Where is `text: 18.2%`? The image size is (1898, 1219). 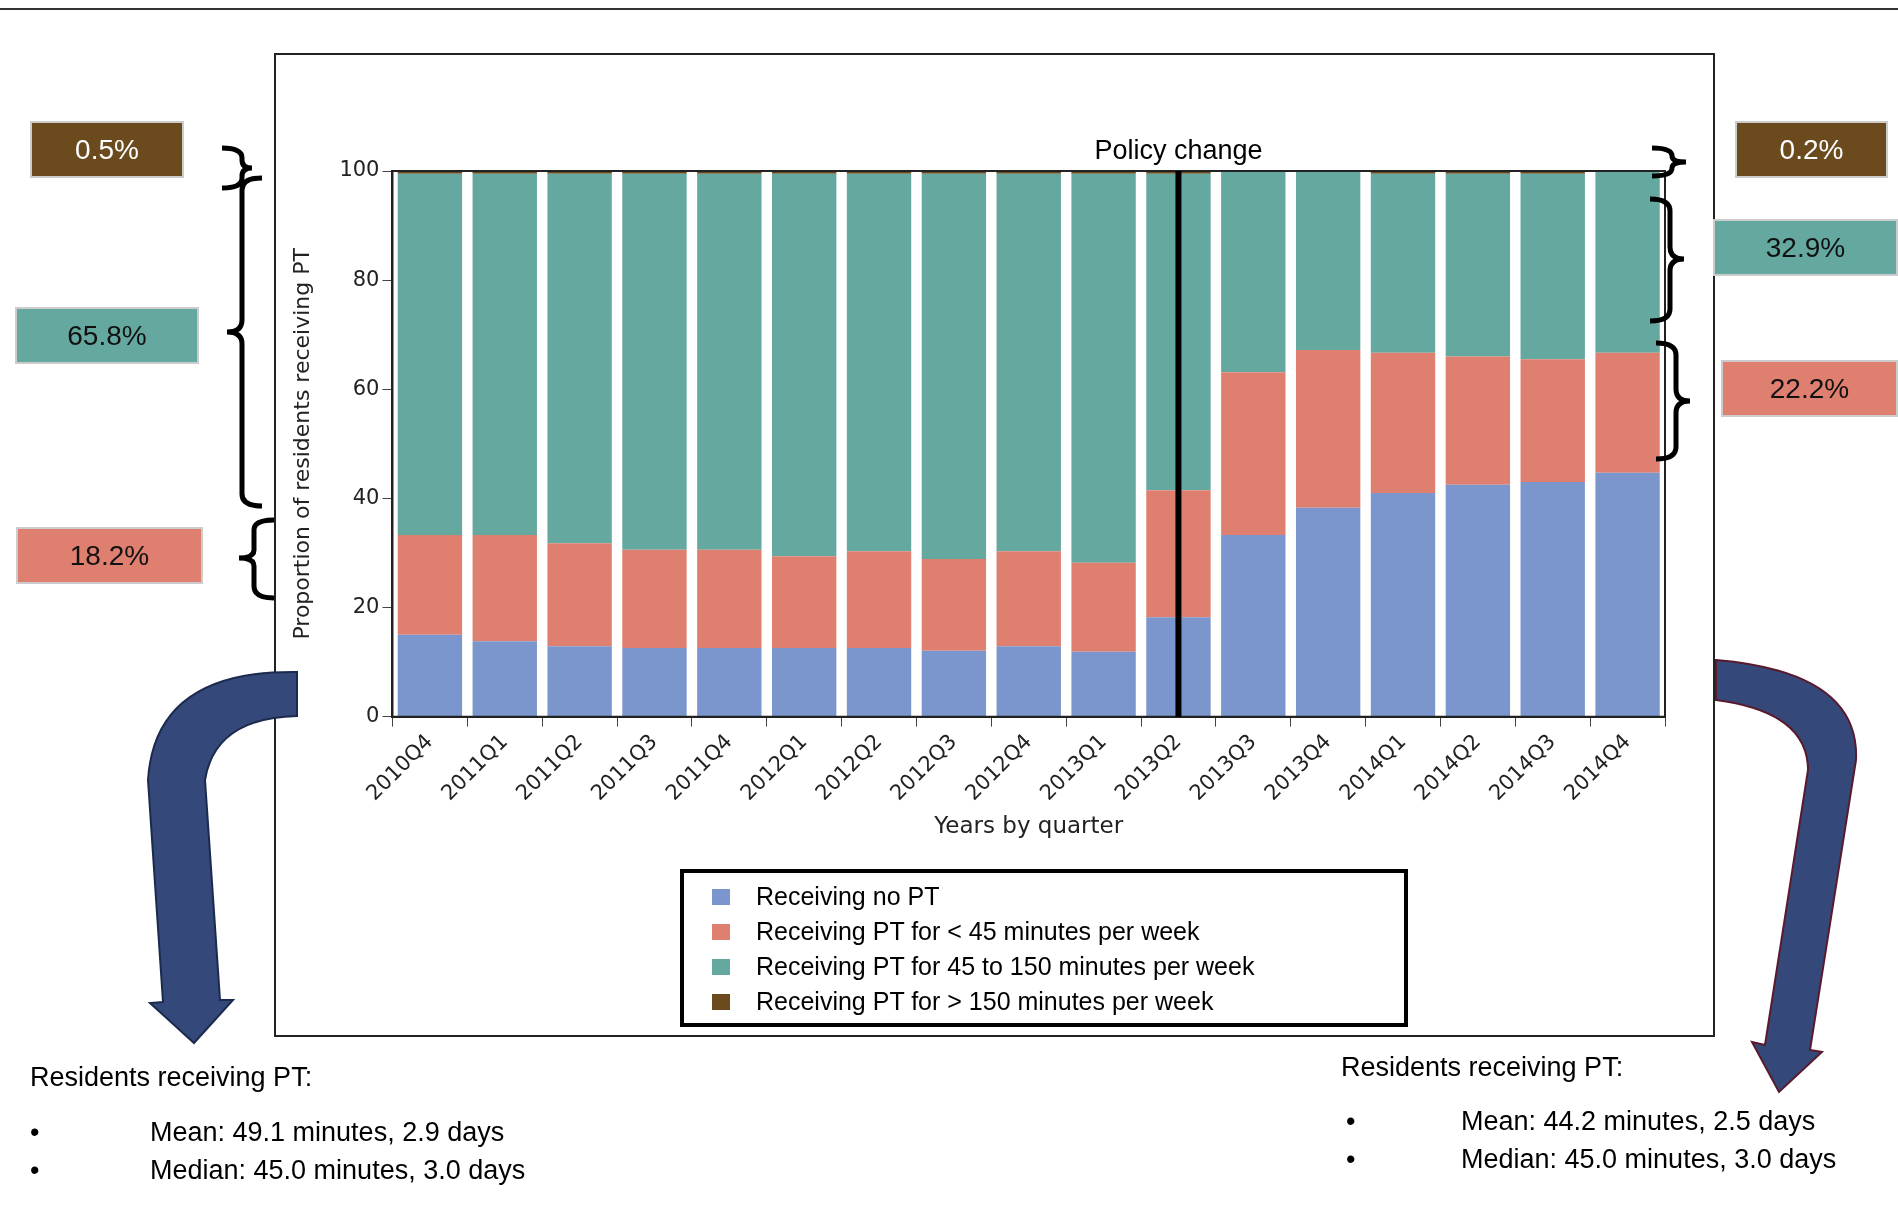
text: 18.2% is located at coordinates (109, 555).